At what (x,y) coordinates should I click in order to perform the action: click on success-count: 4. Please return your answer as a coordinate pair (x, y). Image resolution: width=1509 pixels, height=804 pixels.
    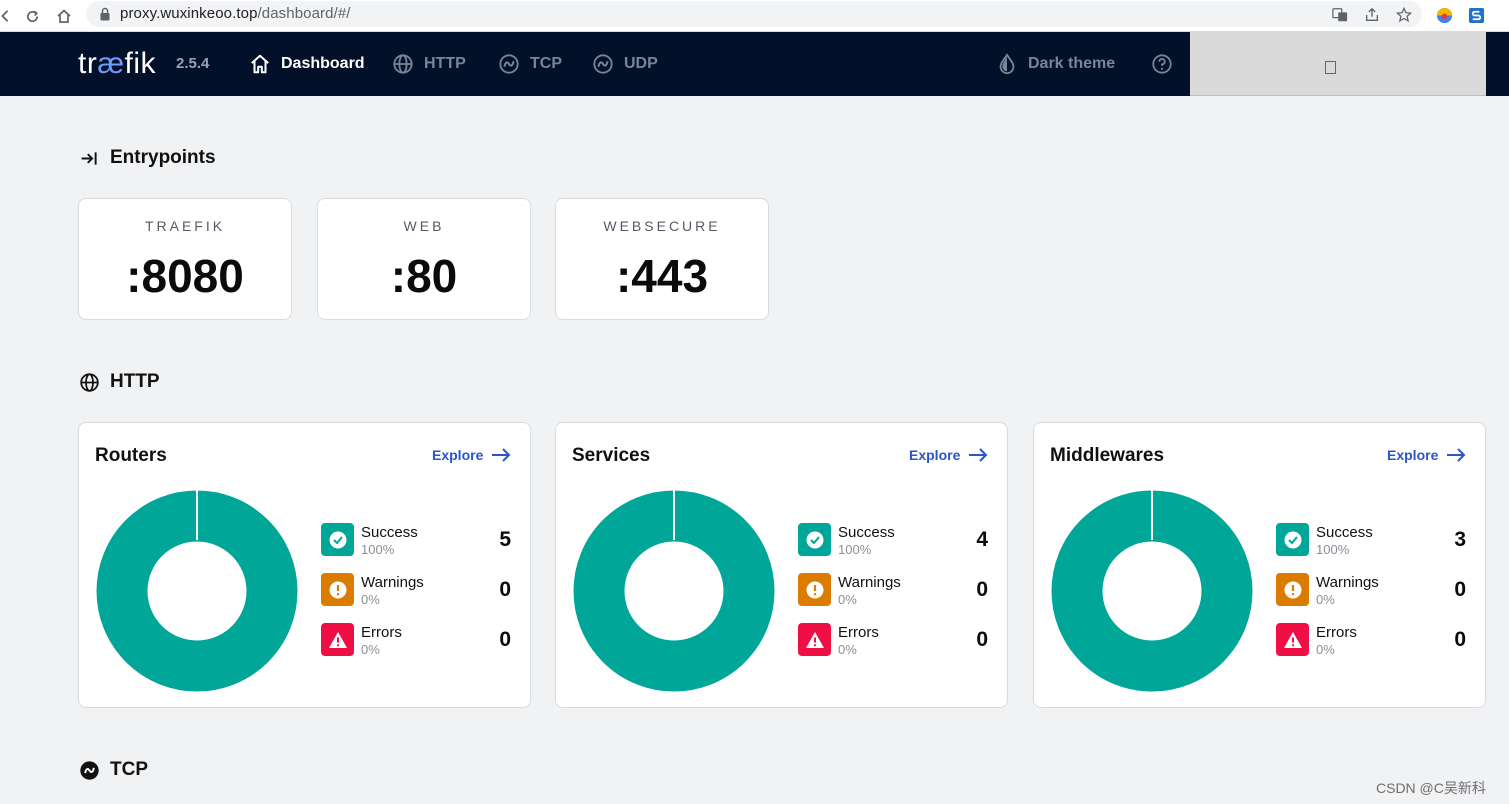
    Looking at the image, I should click on (982, 539).